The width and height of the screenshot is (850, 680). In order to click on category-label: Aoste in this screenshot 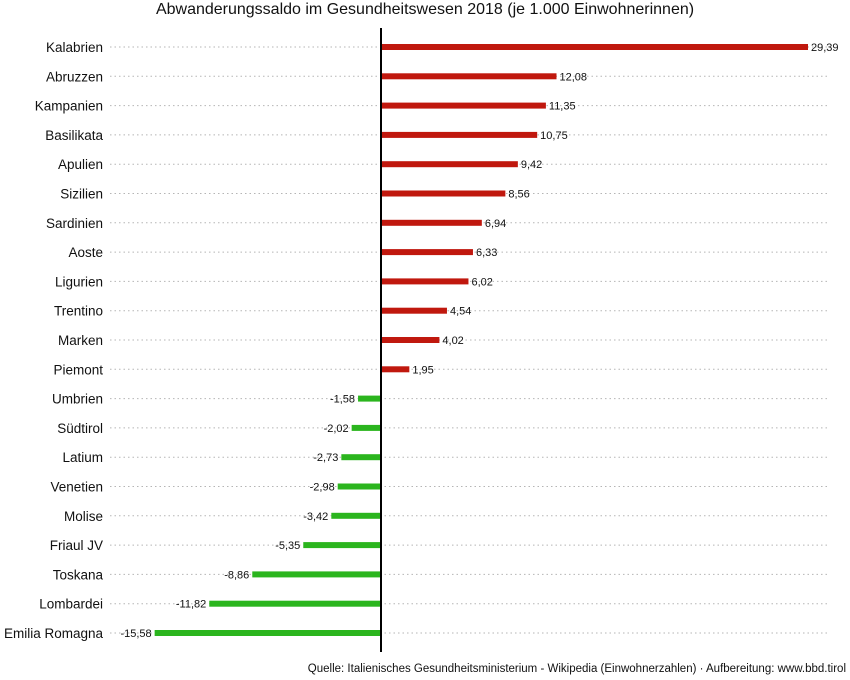, I will do `click(85, 252)`.